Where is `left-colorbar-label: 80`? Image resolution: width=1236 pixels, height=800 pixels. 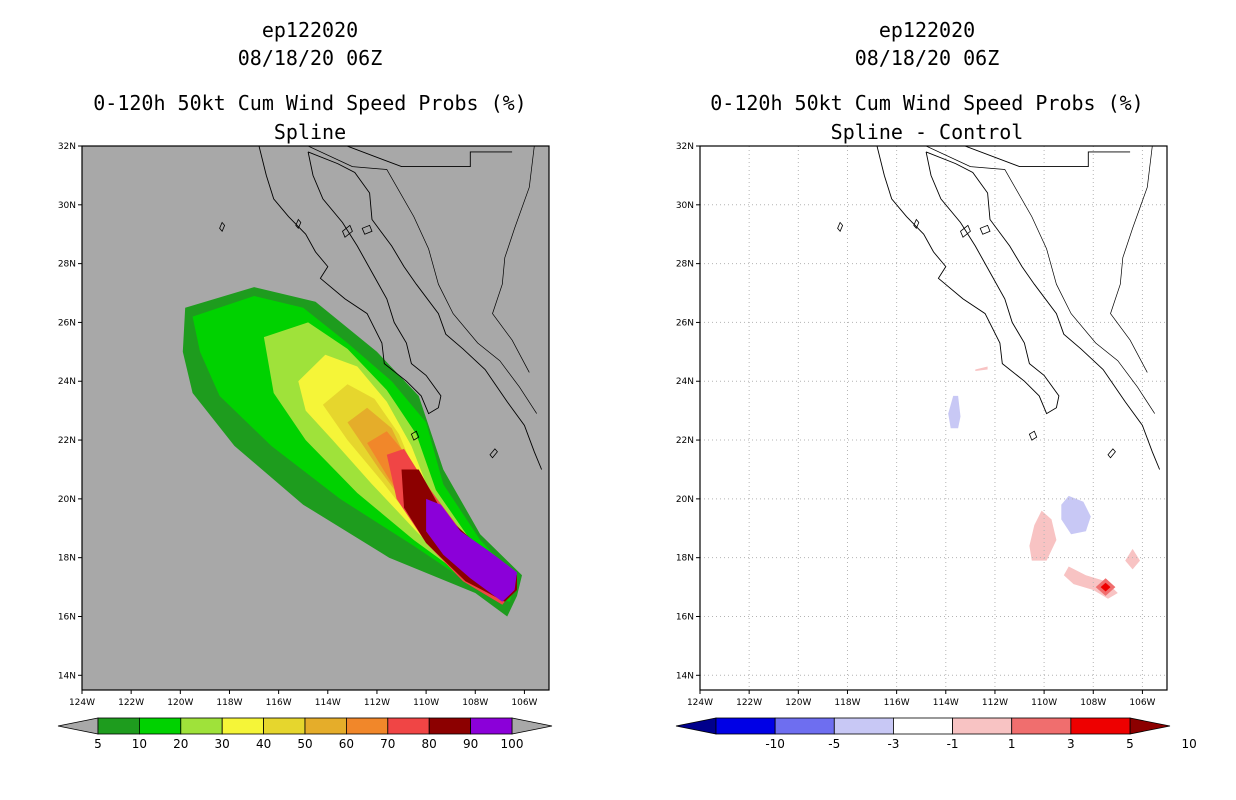 left-colorbar-label: 80 is located at coordinates (429, 744).